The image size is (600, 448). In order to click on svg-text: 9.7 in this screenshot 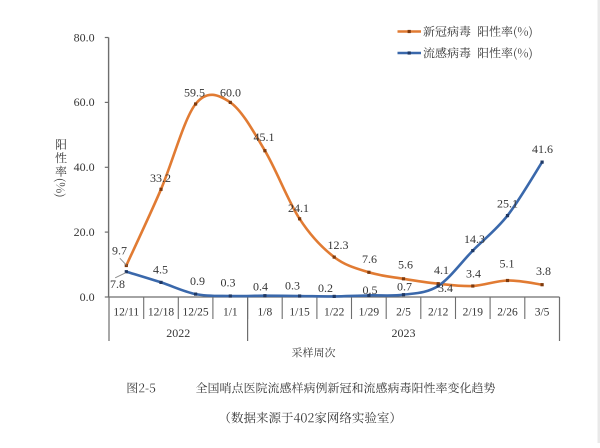, I will do `click(119, 251)`.